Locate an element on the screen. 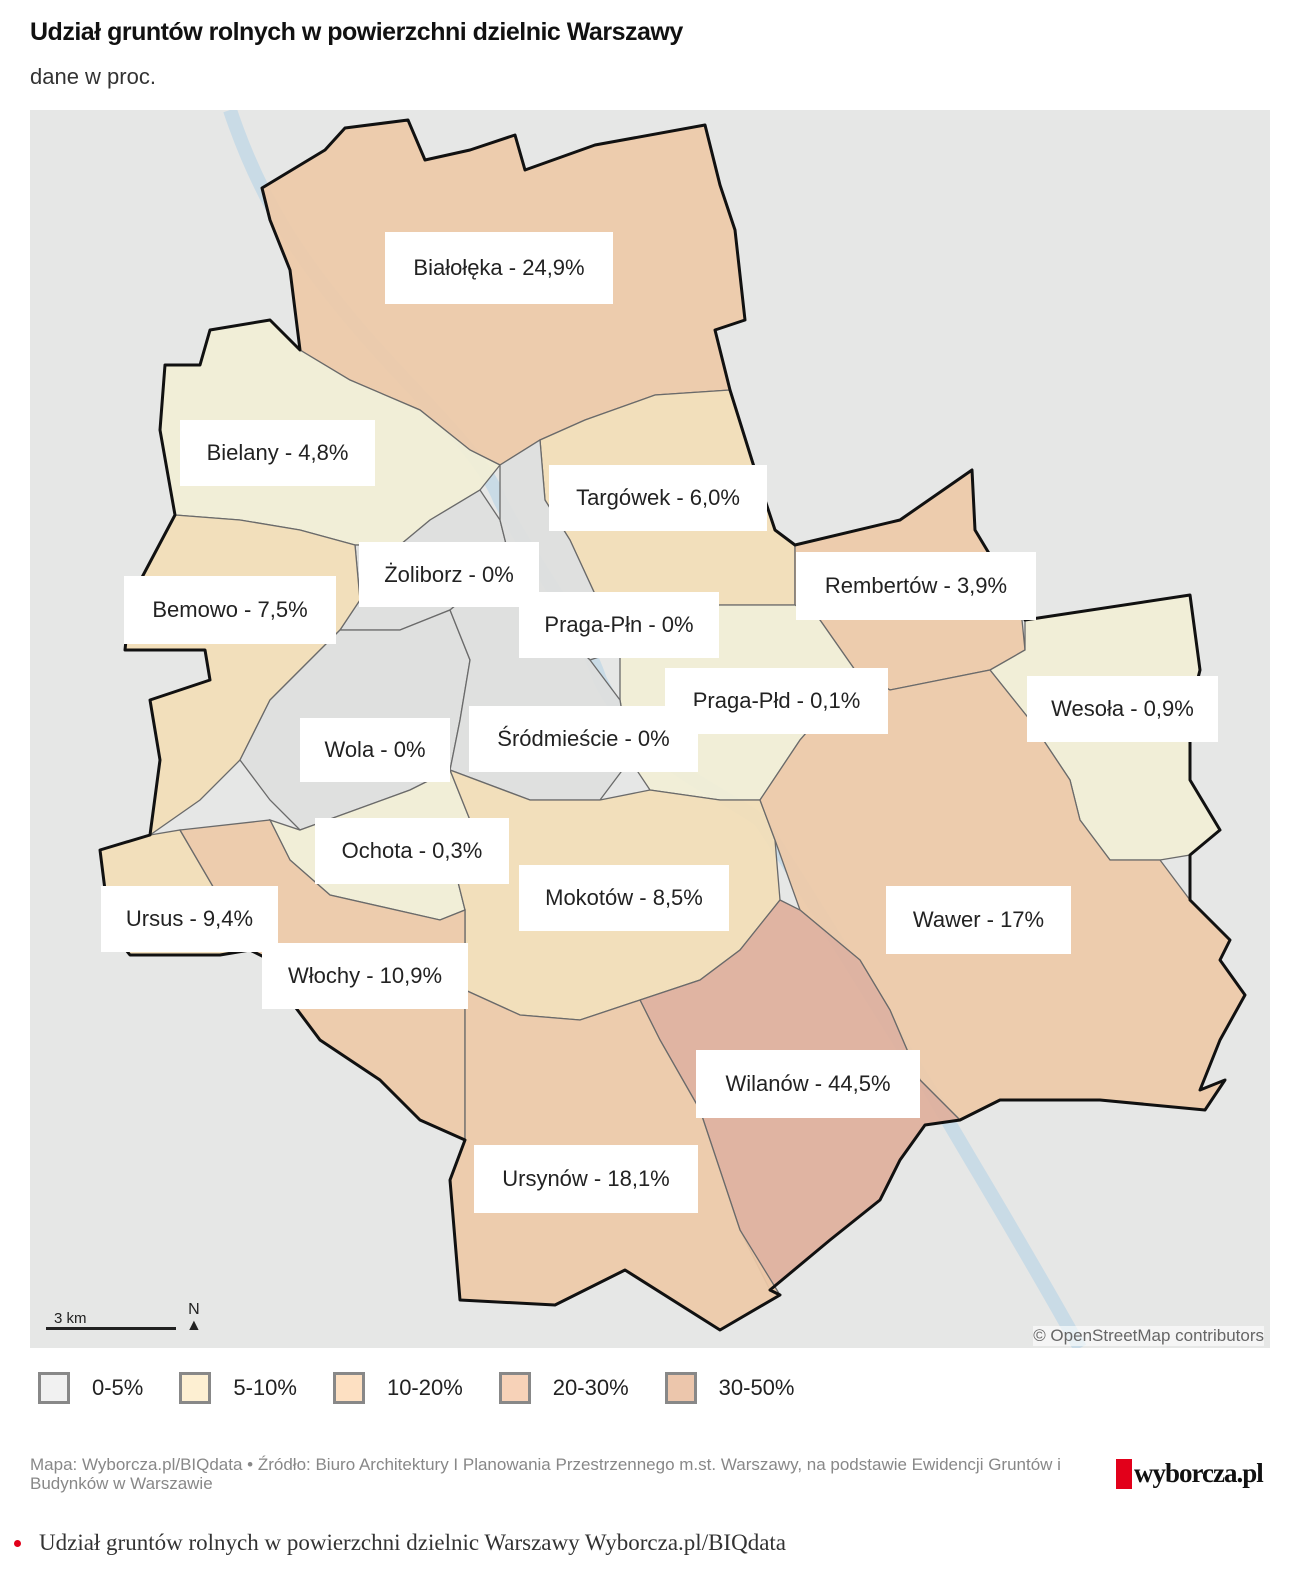  district-label: Ursus - 9,4% is located at coordinates (189, 919).